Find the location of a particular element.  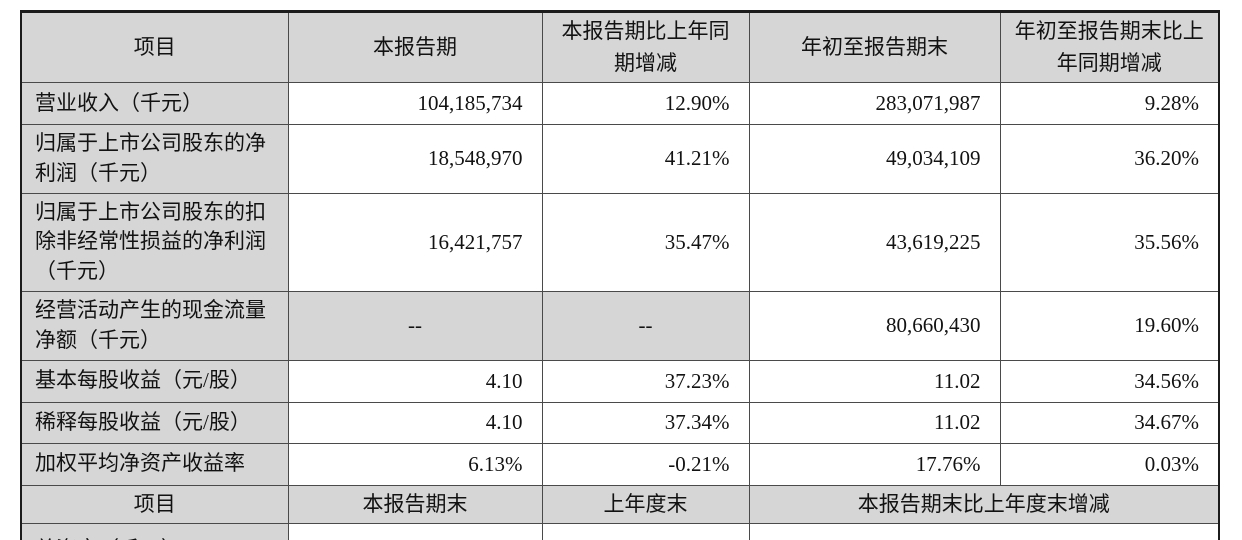

cell-value: 12.90% is located at coordinates (645, 103).